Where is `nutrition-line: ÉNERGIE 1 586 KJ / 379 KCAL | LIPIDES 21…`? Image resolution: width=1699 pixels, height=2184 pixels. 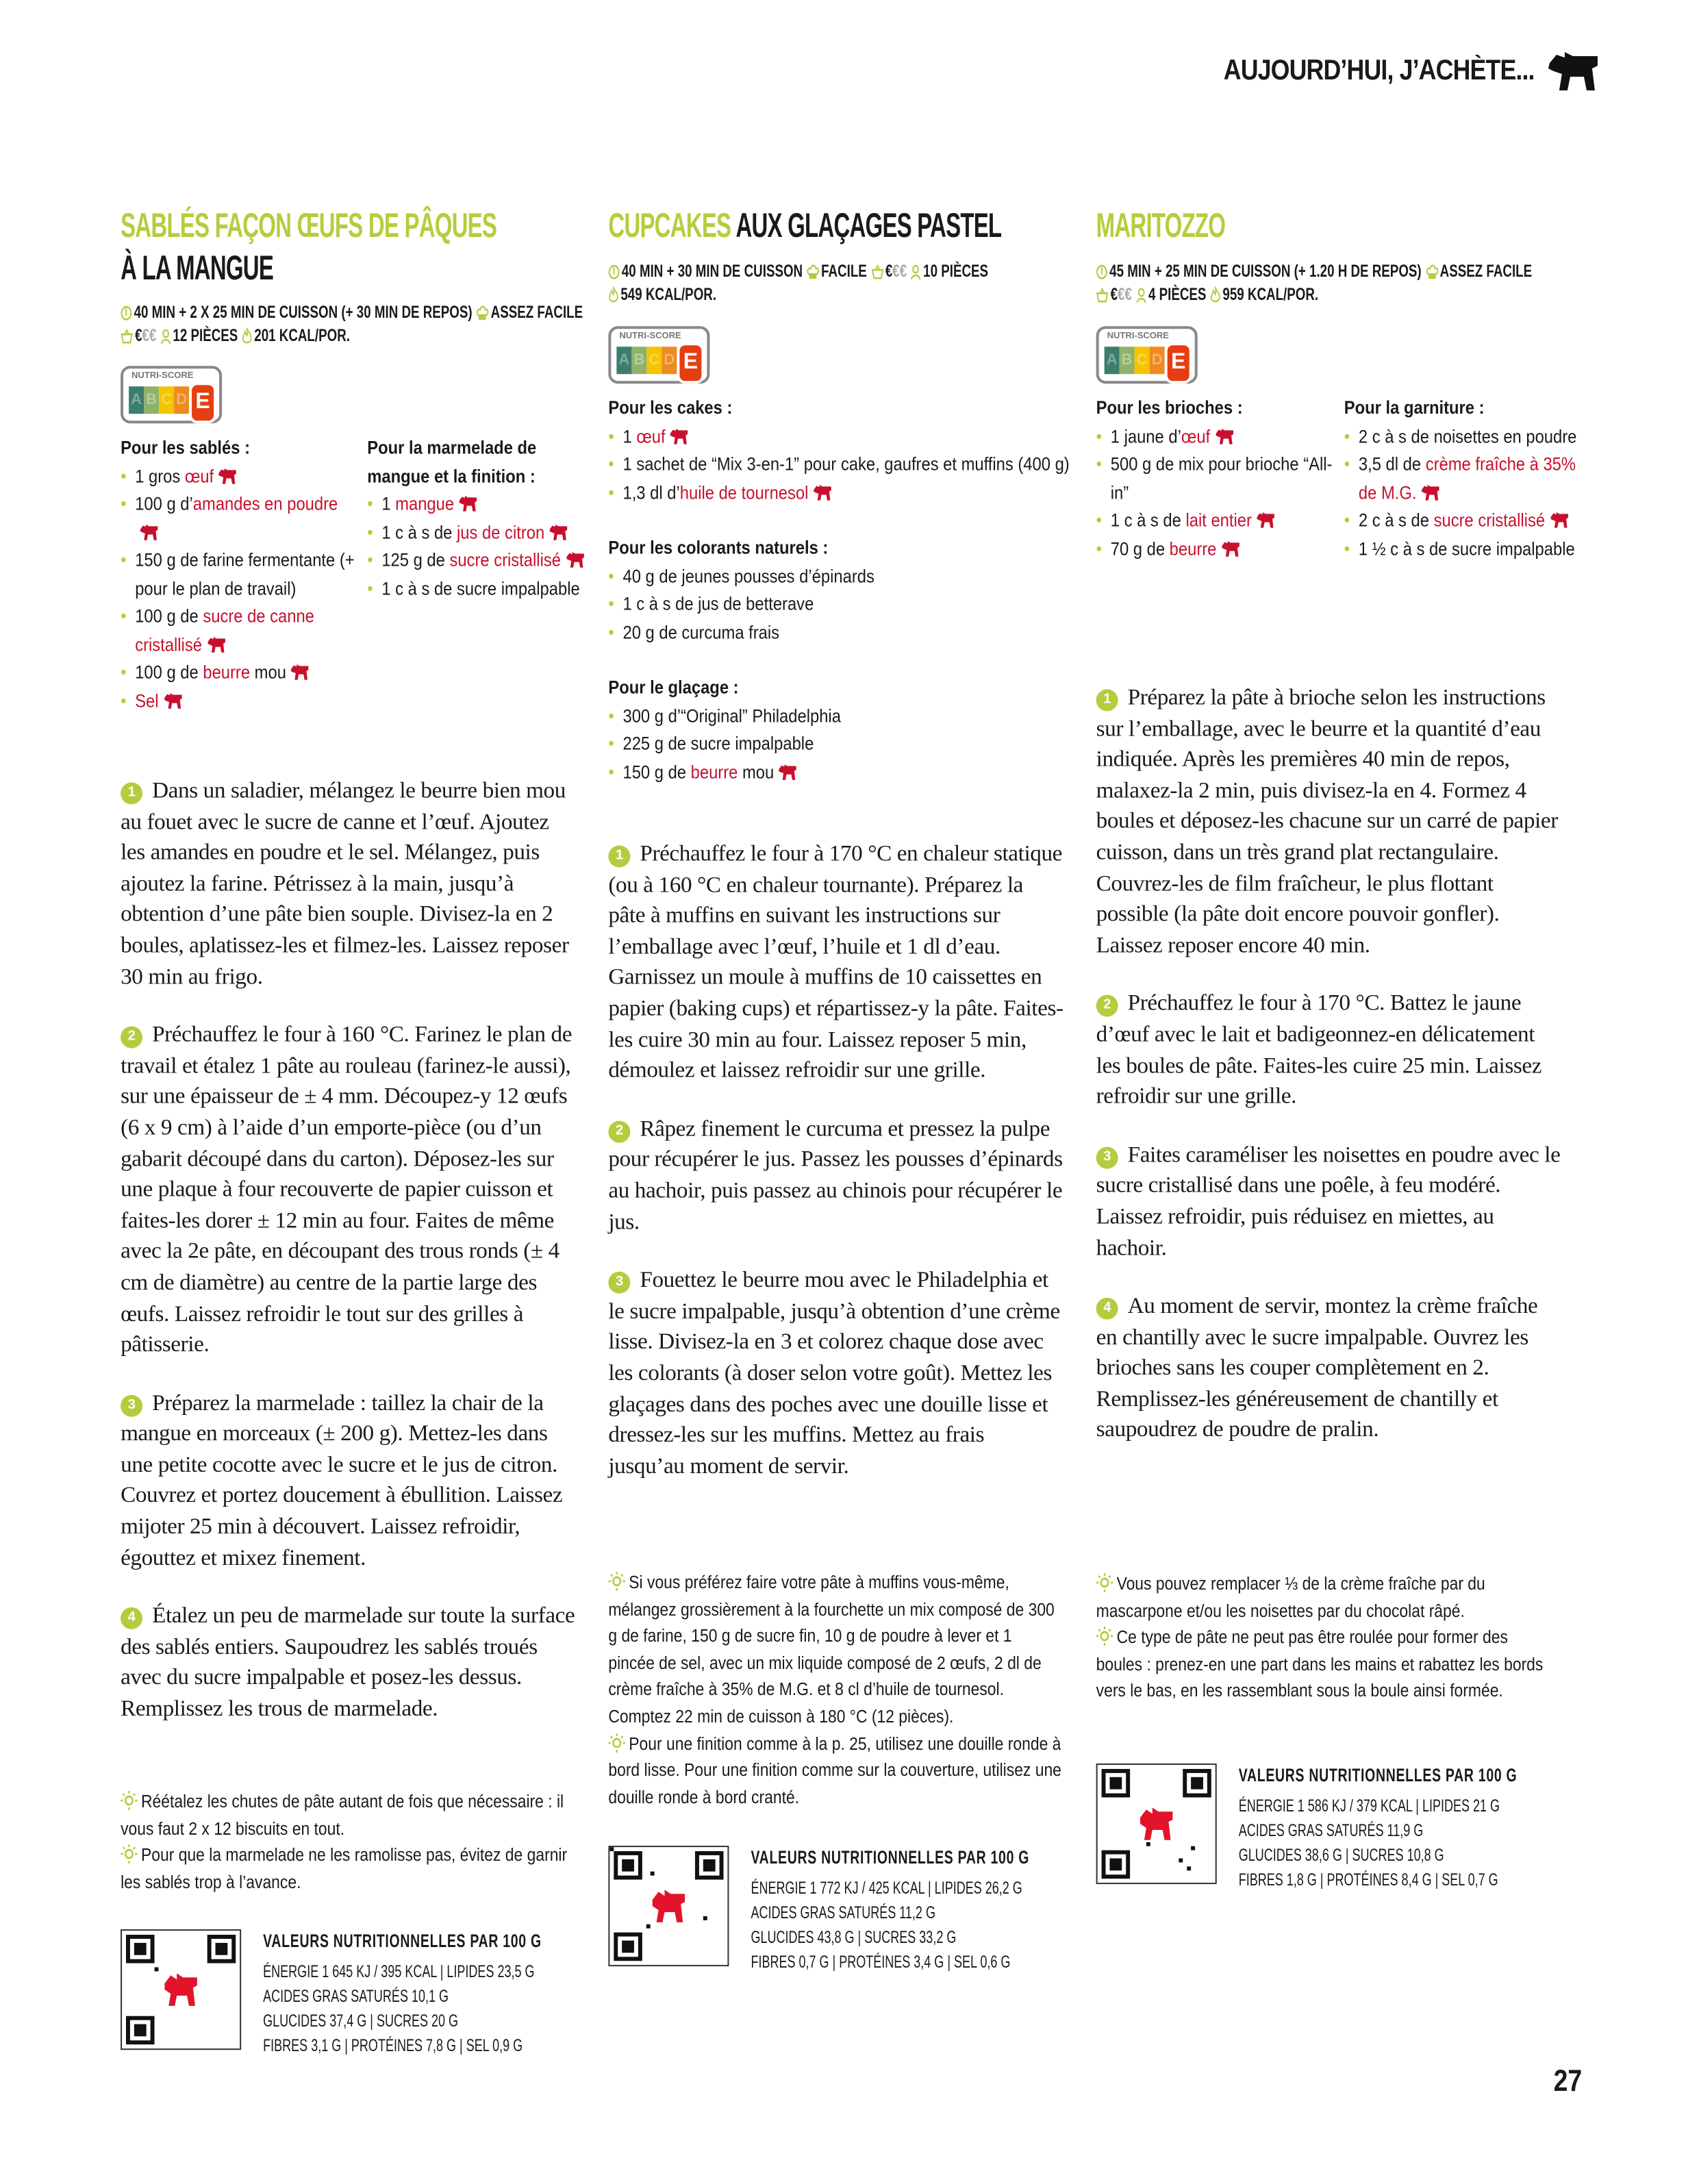
nutrition-line: ÉNERGIE 1 586 KJ / 379 KCAL | LIPIDES 21… is located at coordinates (1369, 1806).